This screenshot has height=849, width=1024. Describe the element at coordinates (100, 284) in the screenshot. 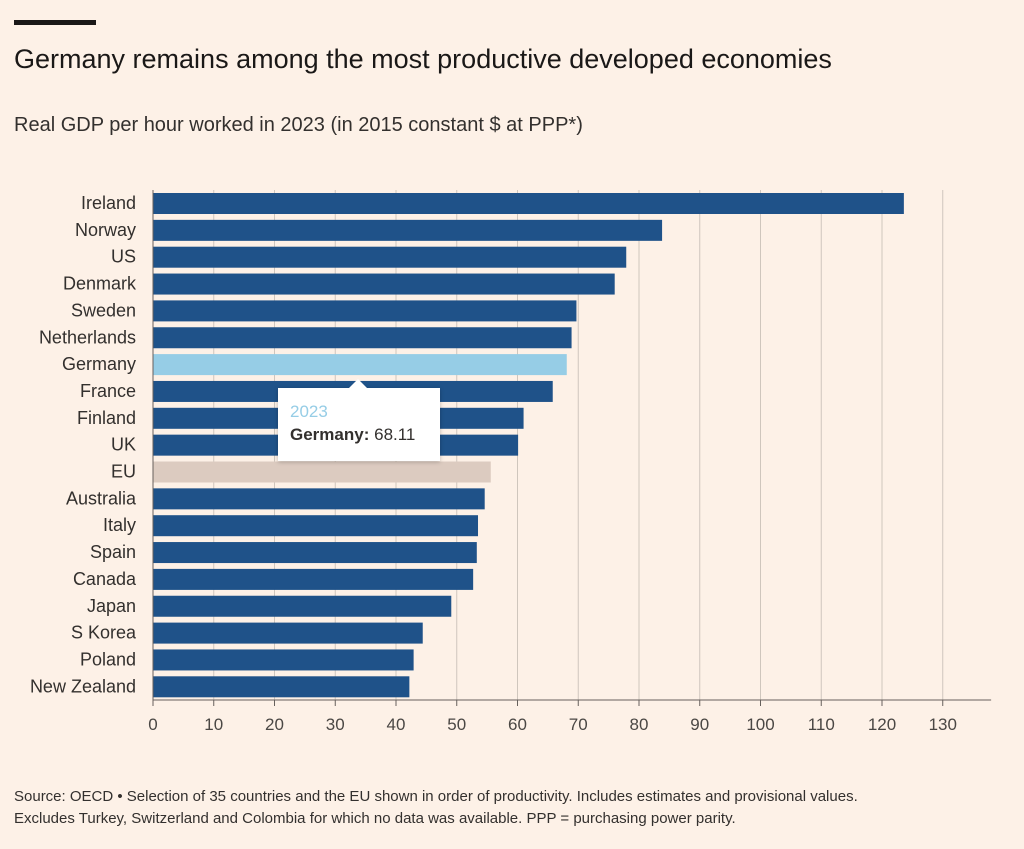

I see `category-label: Denmark` at that location.